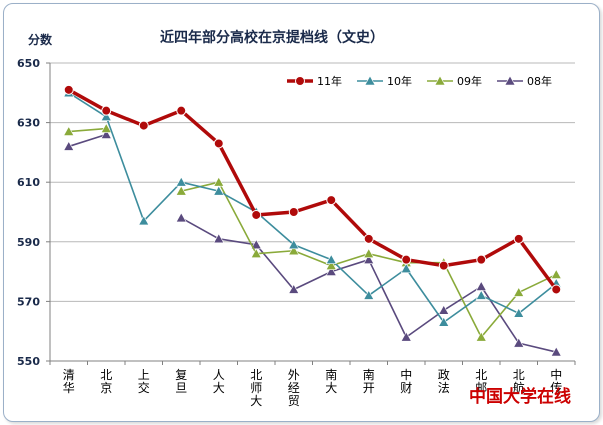  Describe the element at coordinates (369, 381) in the screenshot. I see `x-tick-label: 南开` at that location.